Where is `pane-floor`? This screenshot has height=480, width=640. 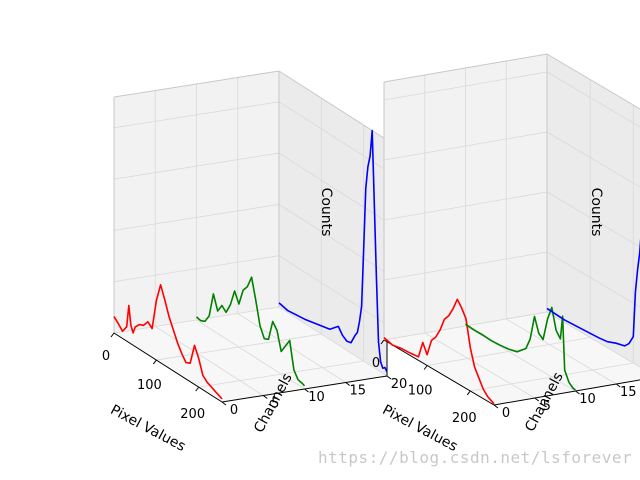 pane-floor is located at coordinates (512, 358).